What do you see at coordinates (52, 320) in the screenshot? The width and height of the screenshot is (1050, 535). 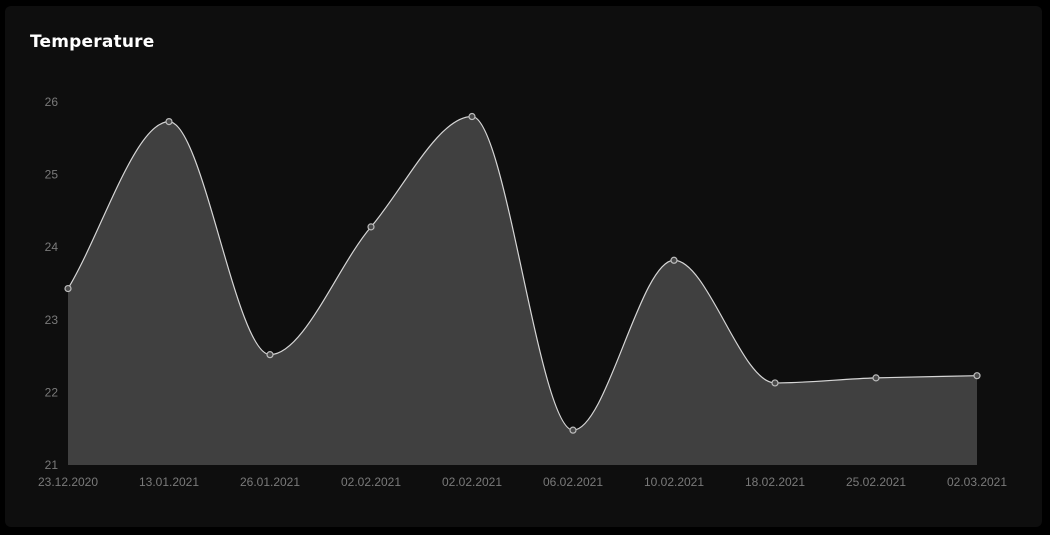 I see `y-tick-label: 23` at bounding box center [52, 320].